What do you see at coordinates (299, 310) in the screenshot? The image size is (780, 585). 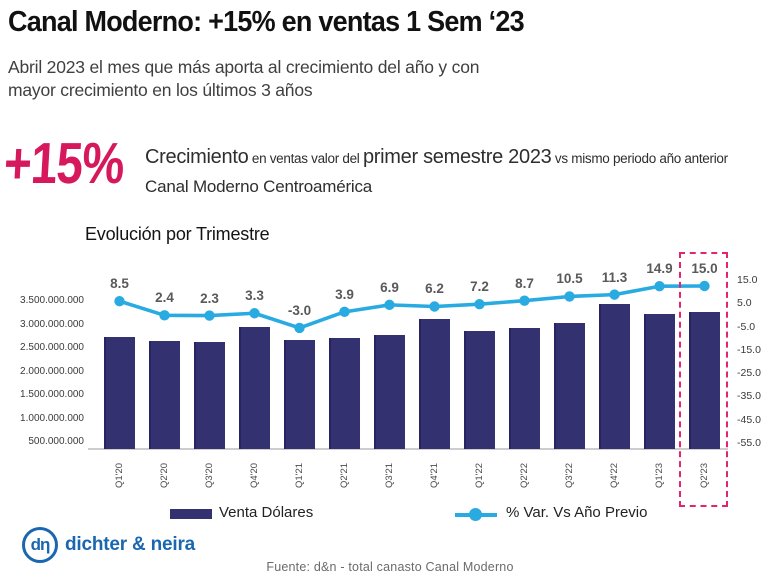 I see `pct-var-data-label: -3.0` at bounding box center [299, 310].